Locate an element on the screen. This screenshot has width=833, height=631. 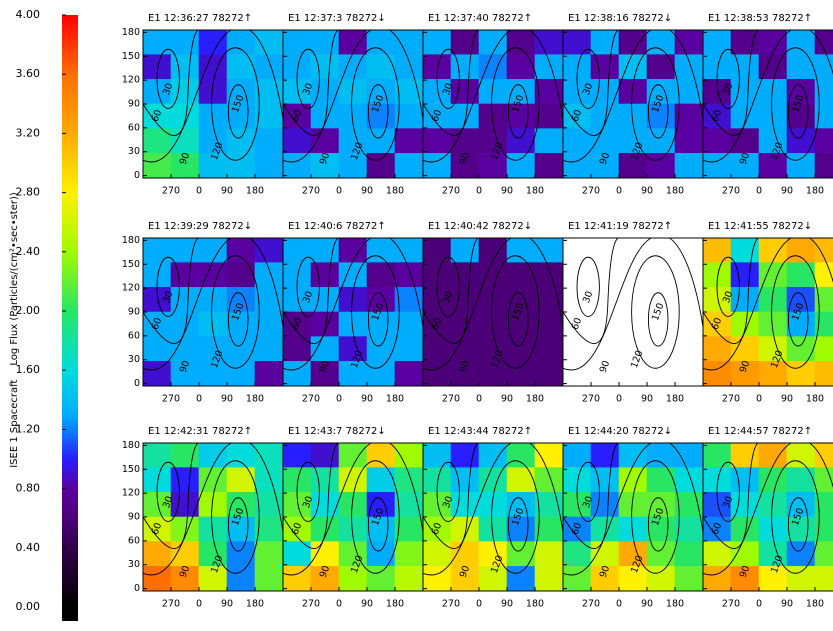
colorbar-tick-label: 3.20 is located at coordinates (28, 132).